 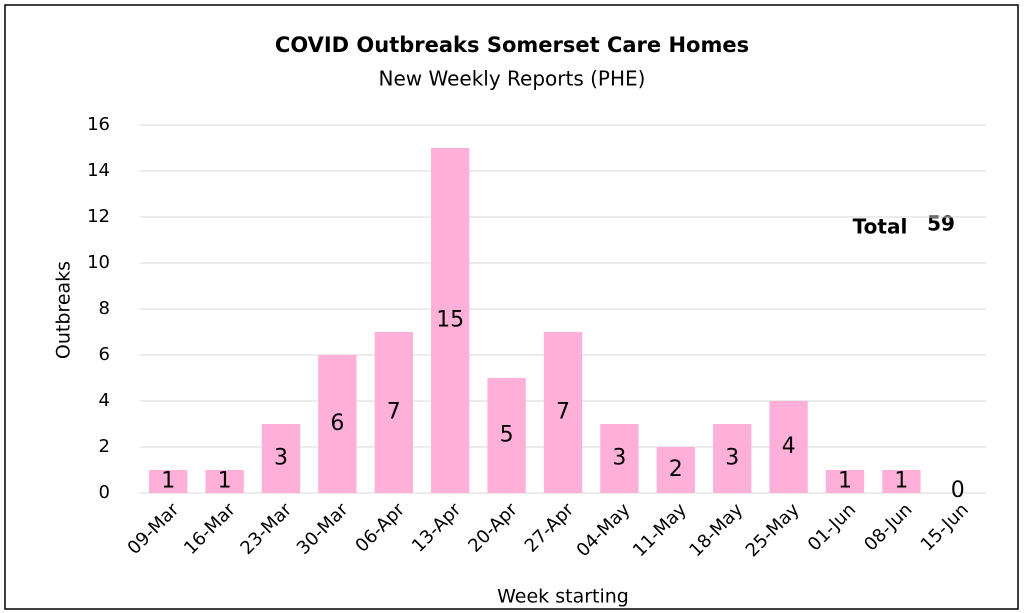 What do you see at coordinates (941, 224) in the screenshot?
I see `total-value: 59` at bounding box center [941, 224].